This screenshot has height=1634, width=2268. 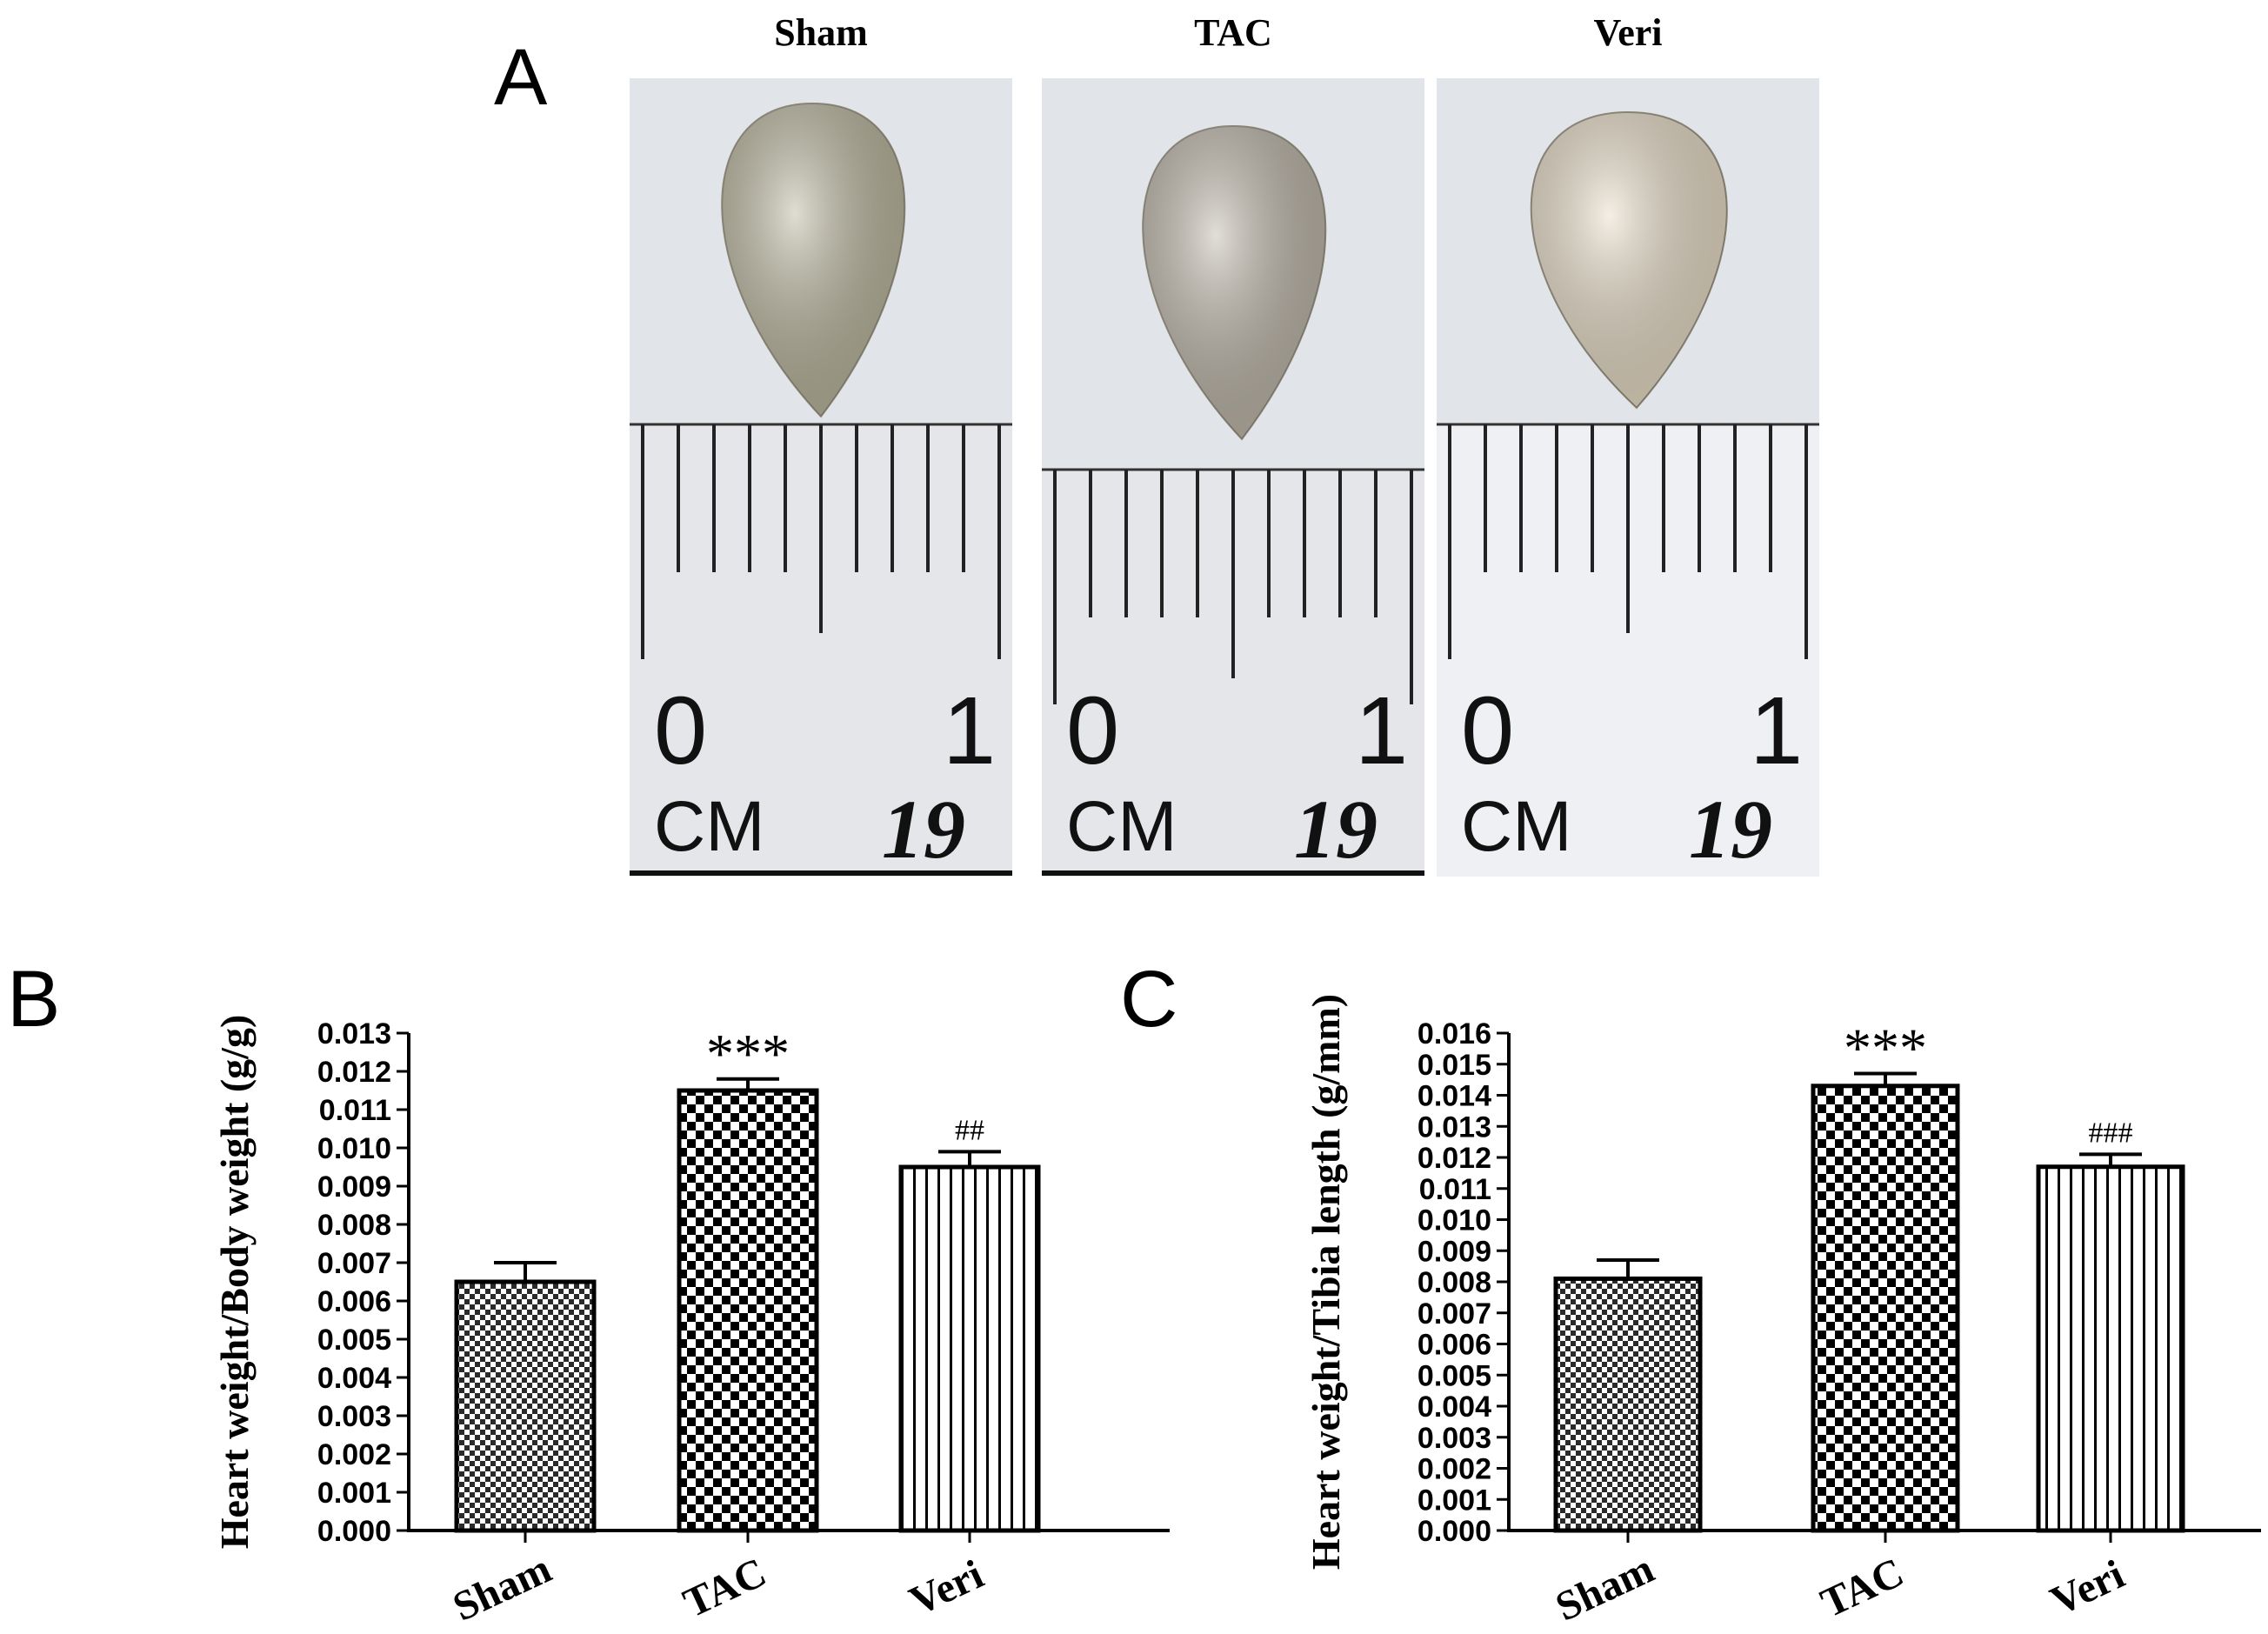 I want to click on y-tick-label: 0.015, so click(x=1454, y=1065).